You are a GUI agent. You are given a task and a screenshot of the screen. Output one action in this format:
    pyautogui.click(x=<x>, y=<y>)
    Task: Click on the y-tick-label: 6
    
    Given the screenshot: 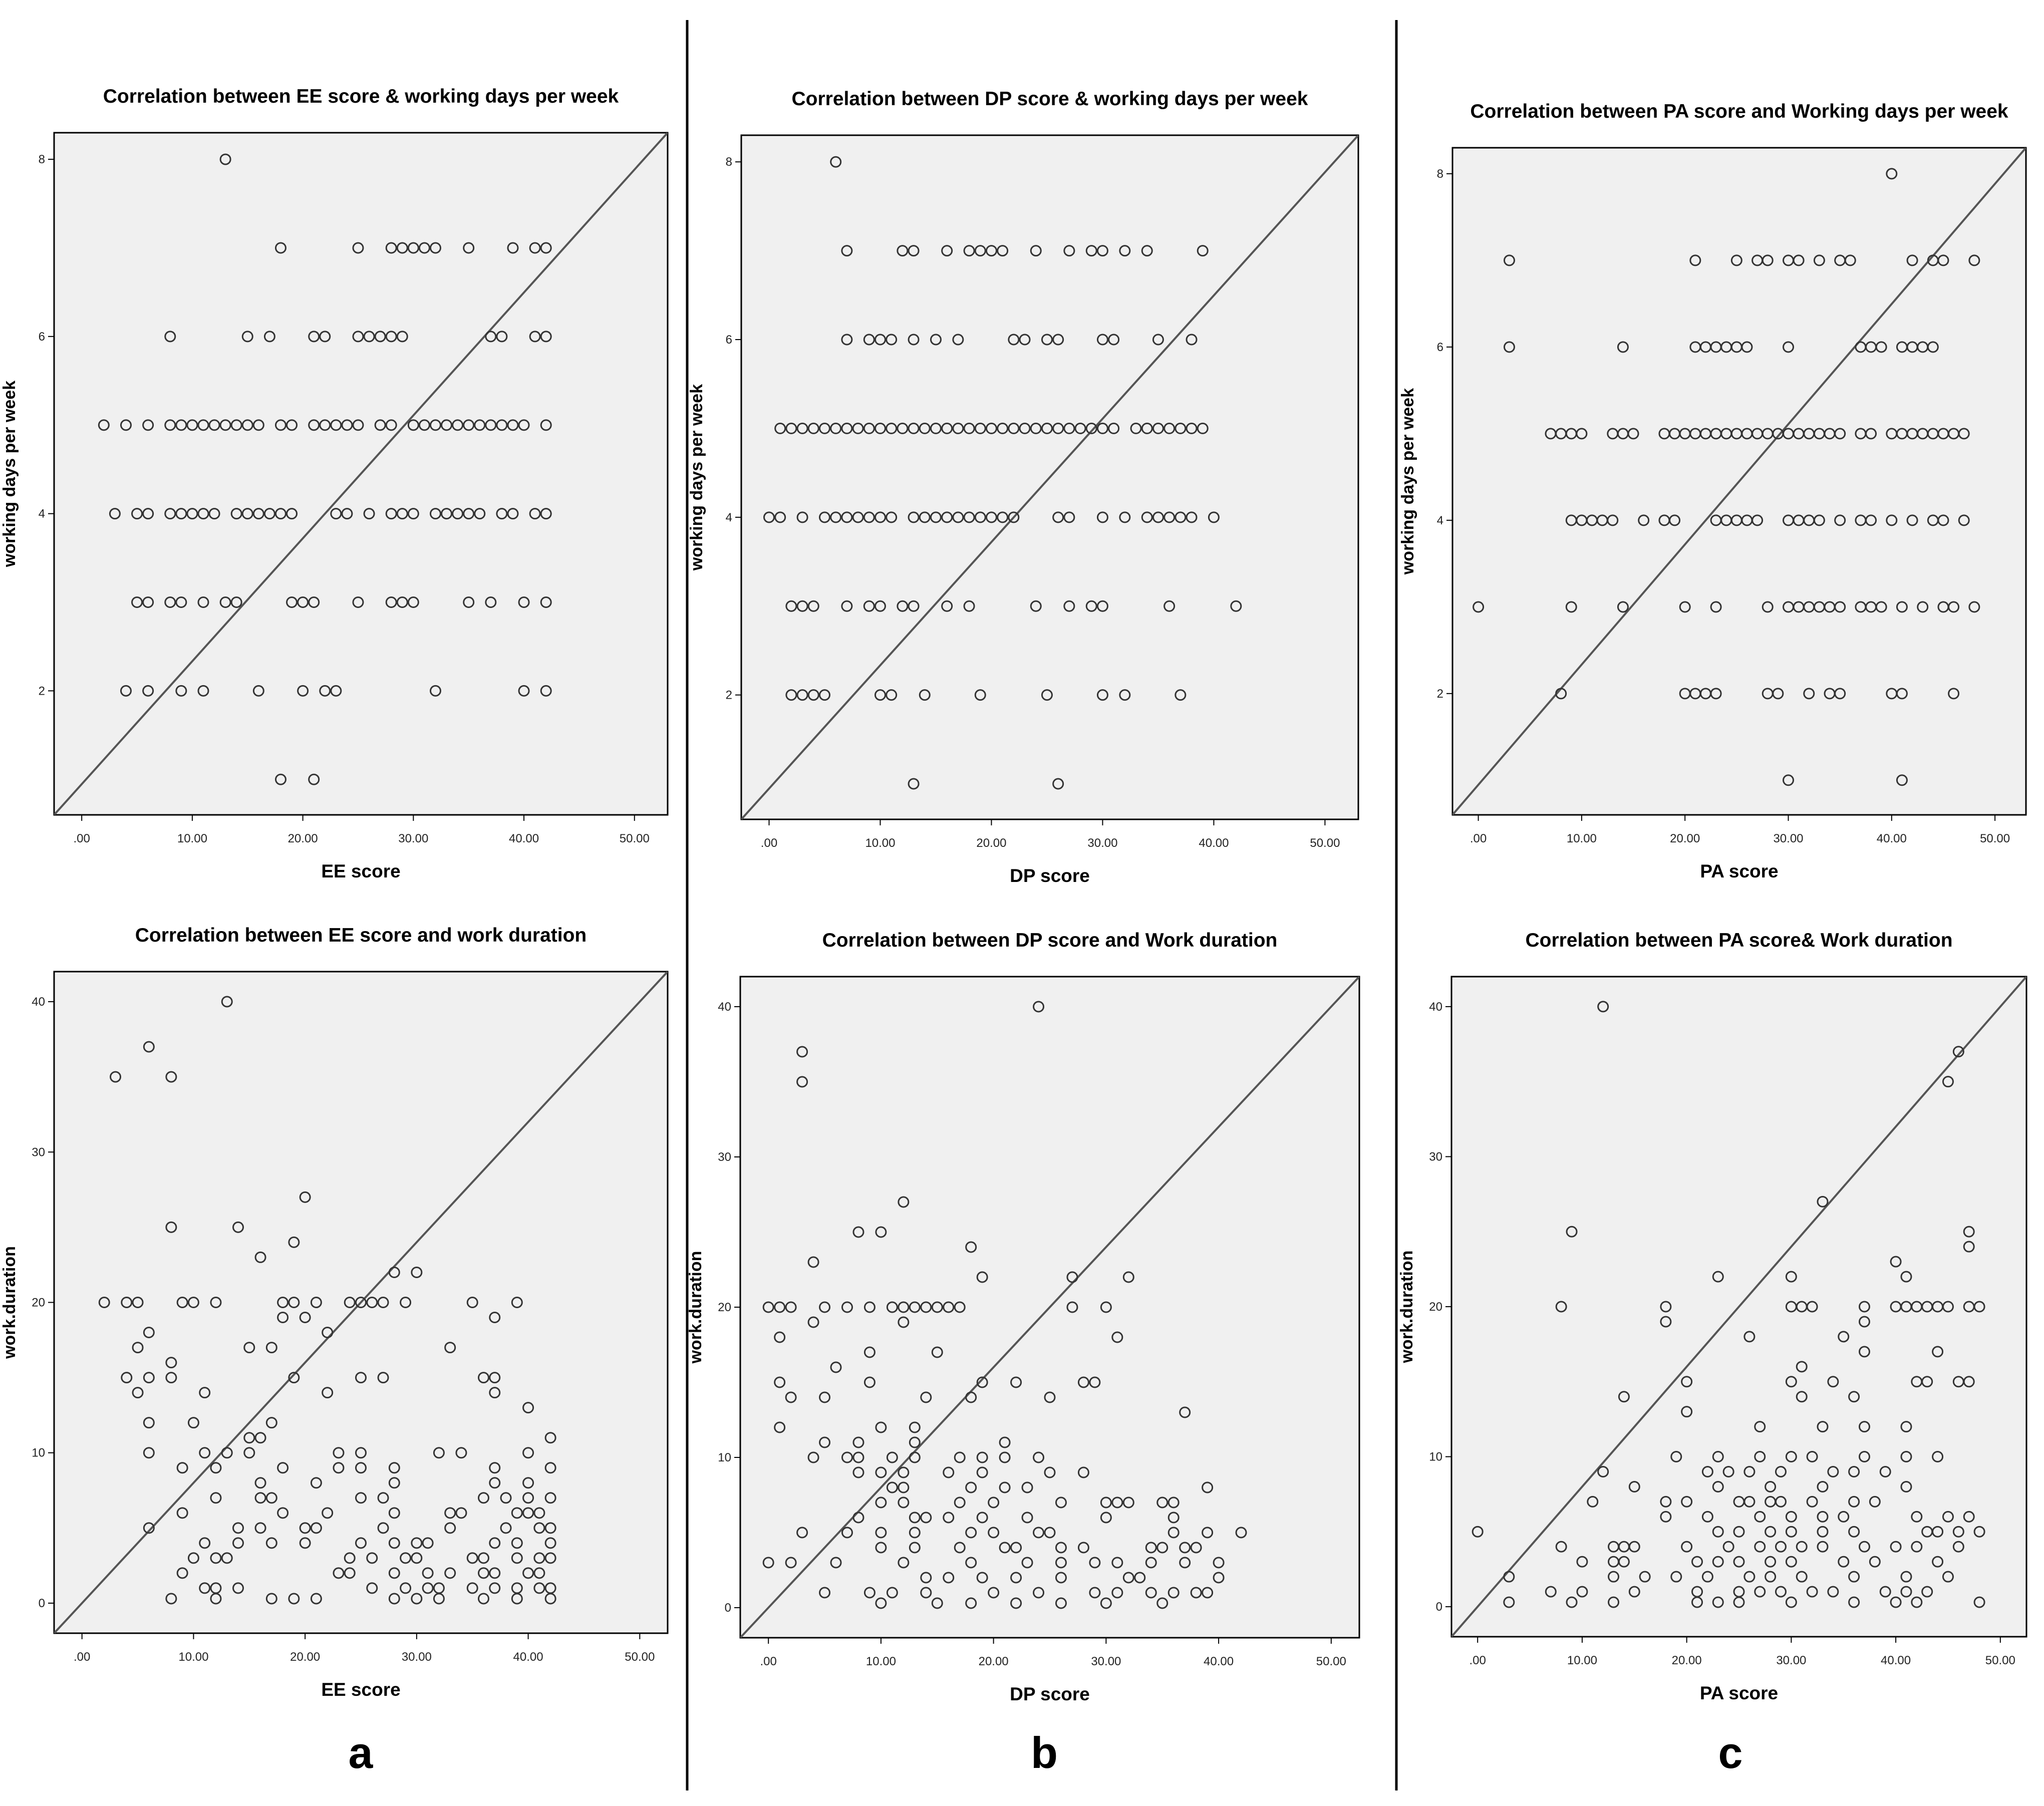 What is the action you would take?
    pyautogui.click(x=729, y=340)
    